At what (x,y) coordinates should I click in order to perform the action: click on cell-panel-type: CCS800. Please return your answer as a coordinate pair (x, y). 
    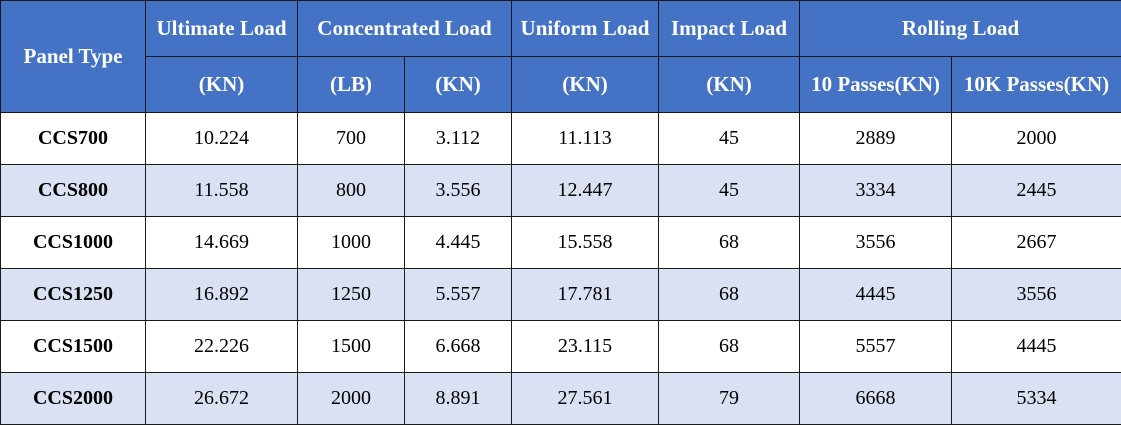
    Looking at the image, I should click on (73, 190).